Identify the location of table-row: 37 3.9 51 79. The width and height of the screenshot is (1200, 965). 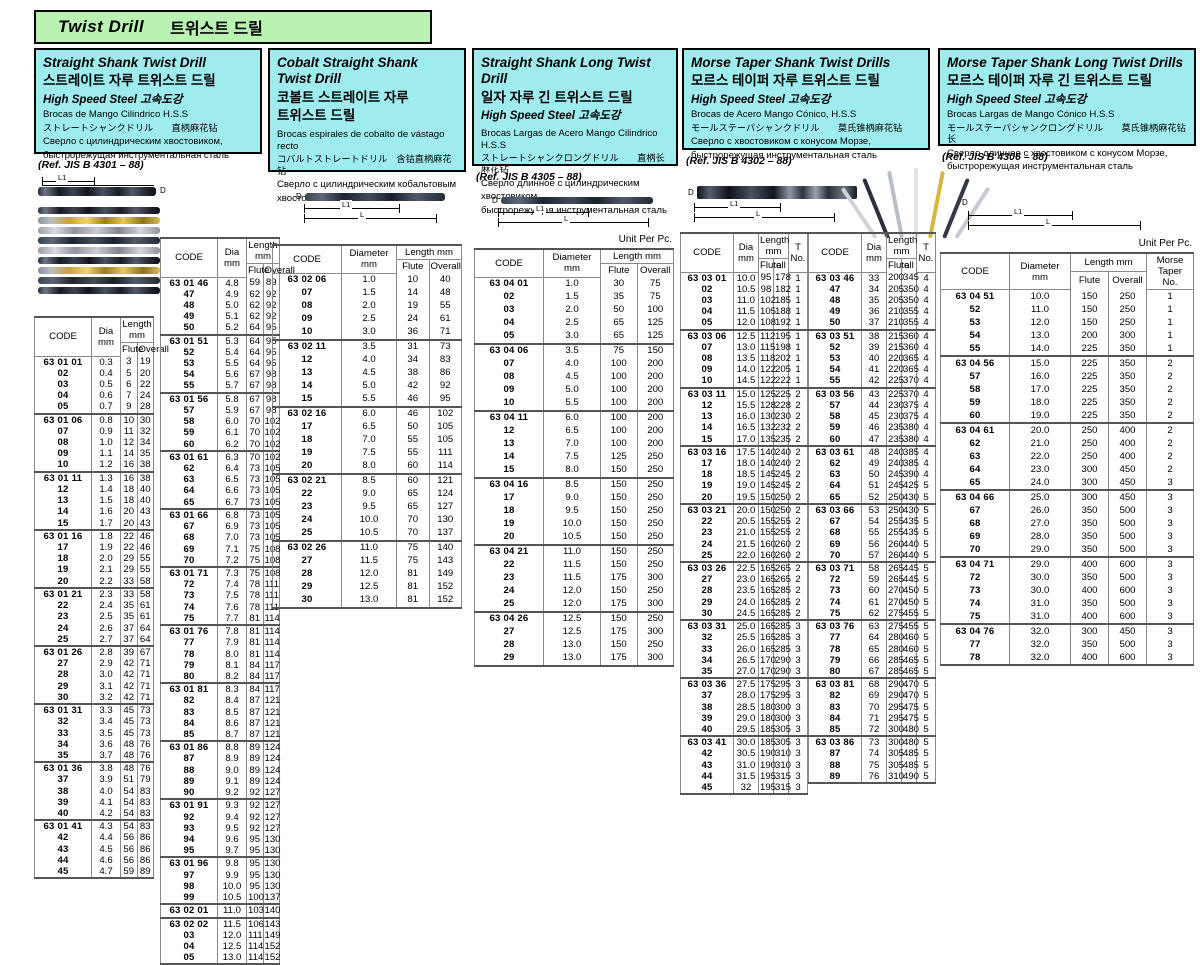
(94, 780).